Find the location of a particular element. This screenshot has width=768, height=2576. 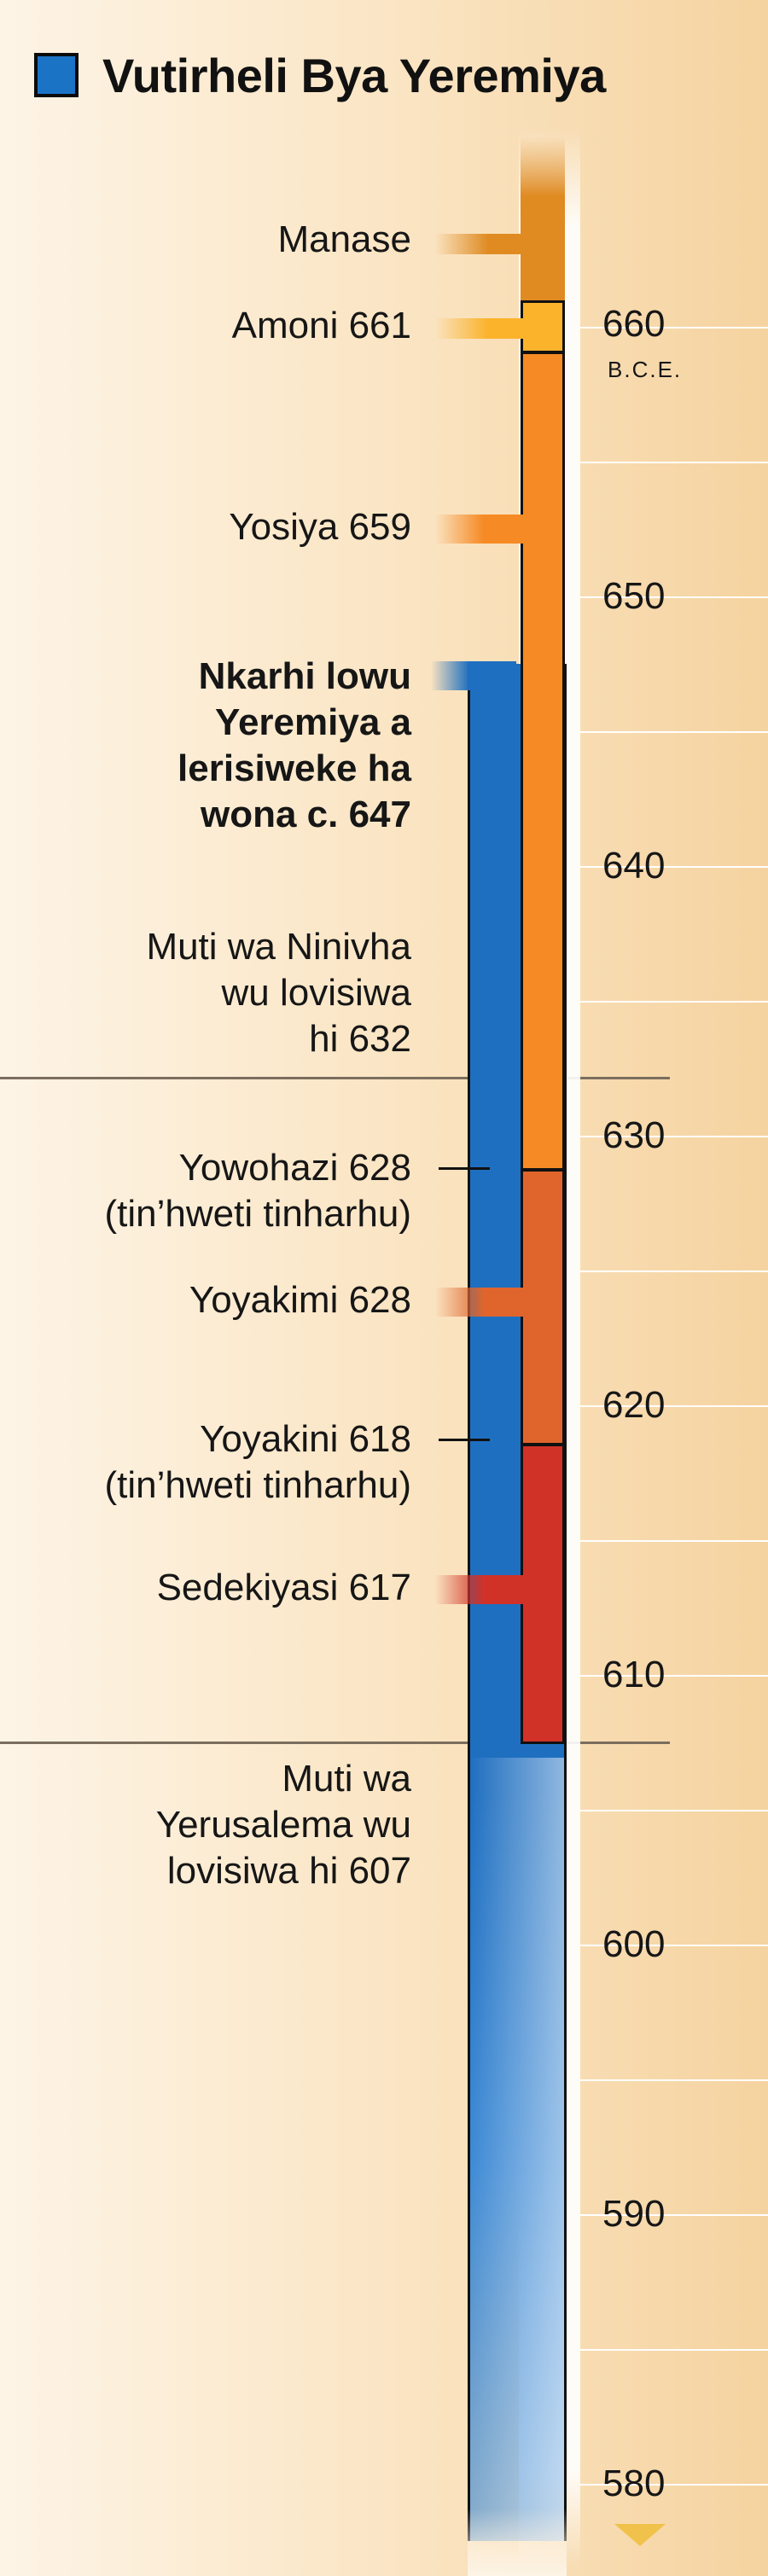

label-sedekiyasi: Sedekiyasi 617 is located at coordinates (283, 1587).